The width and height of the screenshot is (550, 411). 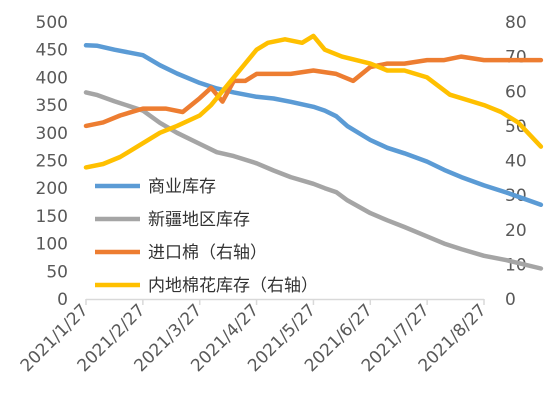 What do you see at coordinates (207, 253) in the screenshot?
I see `legend-label: 进口棉（右轴）` at bounding box center [207, 253].